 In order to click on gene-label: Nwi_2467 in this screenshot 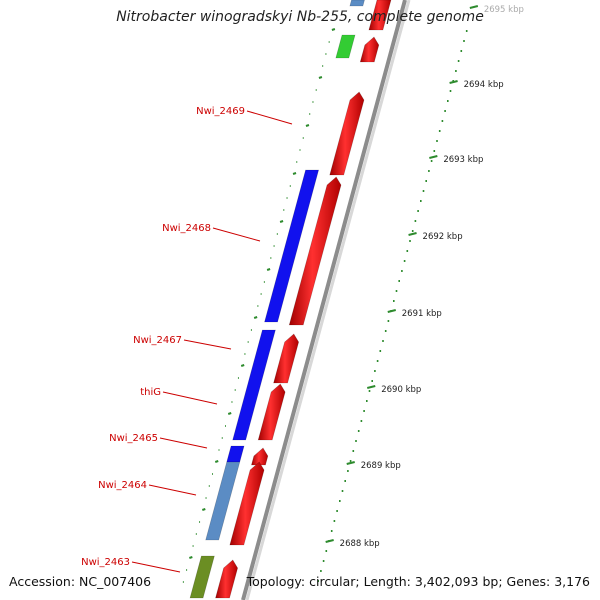, I will do `click(157, 340)`.